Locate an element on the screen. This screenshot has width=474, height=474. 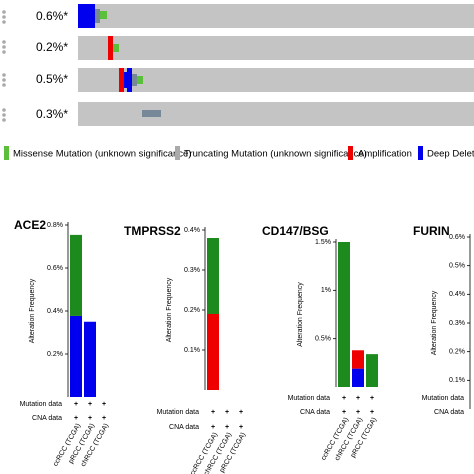
chart-title: ACE2 is located at coordinates (30, 225).